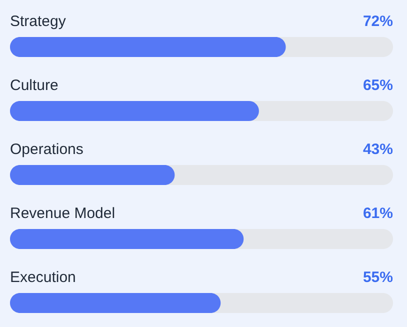 The width and height of the screenshot is (407, 327). Describe the element at coordinates (63, 213) in the screenshot. I see `y-tick-label: Revenue Model` at that location.